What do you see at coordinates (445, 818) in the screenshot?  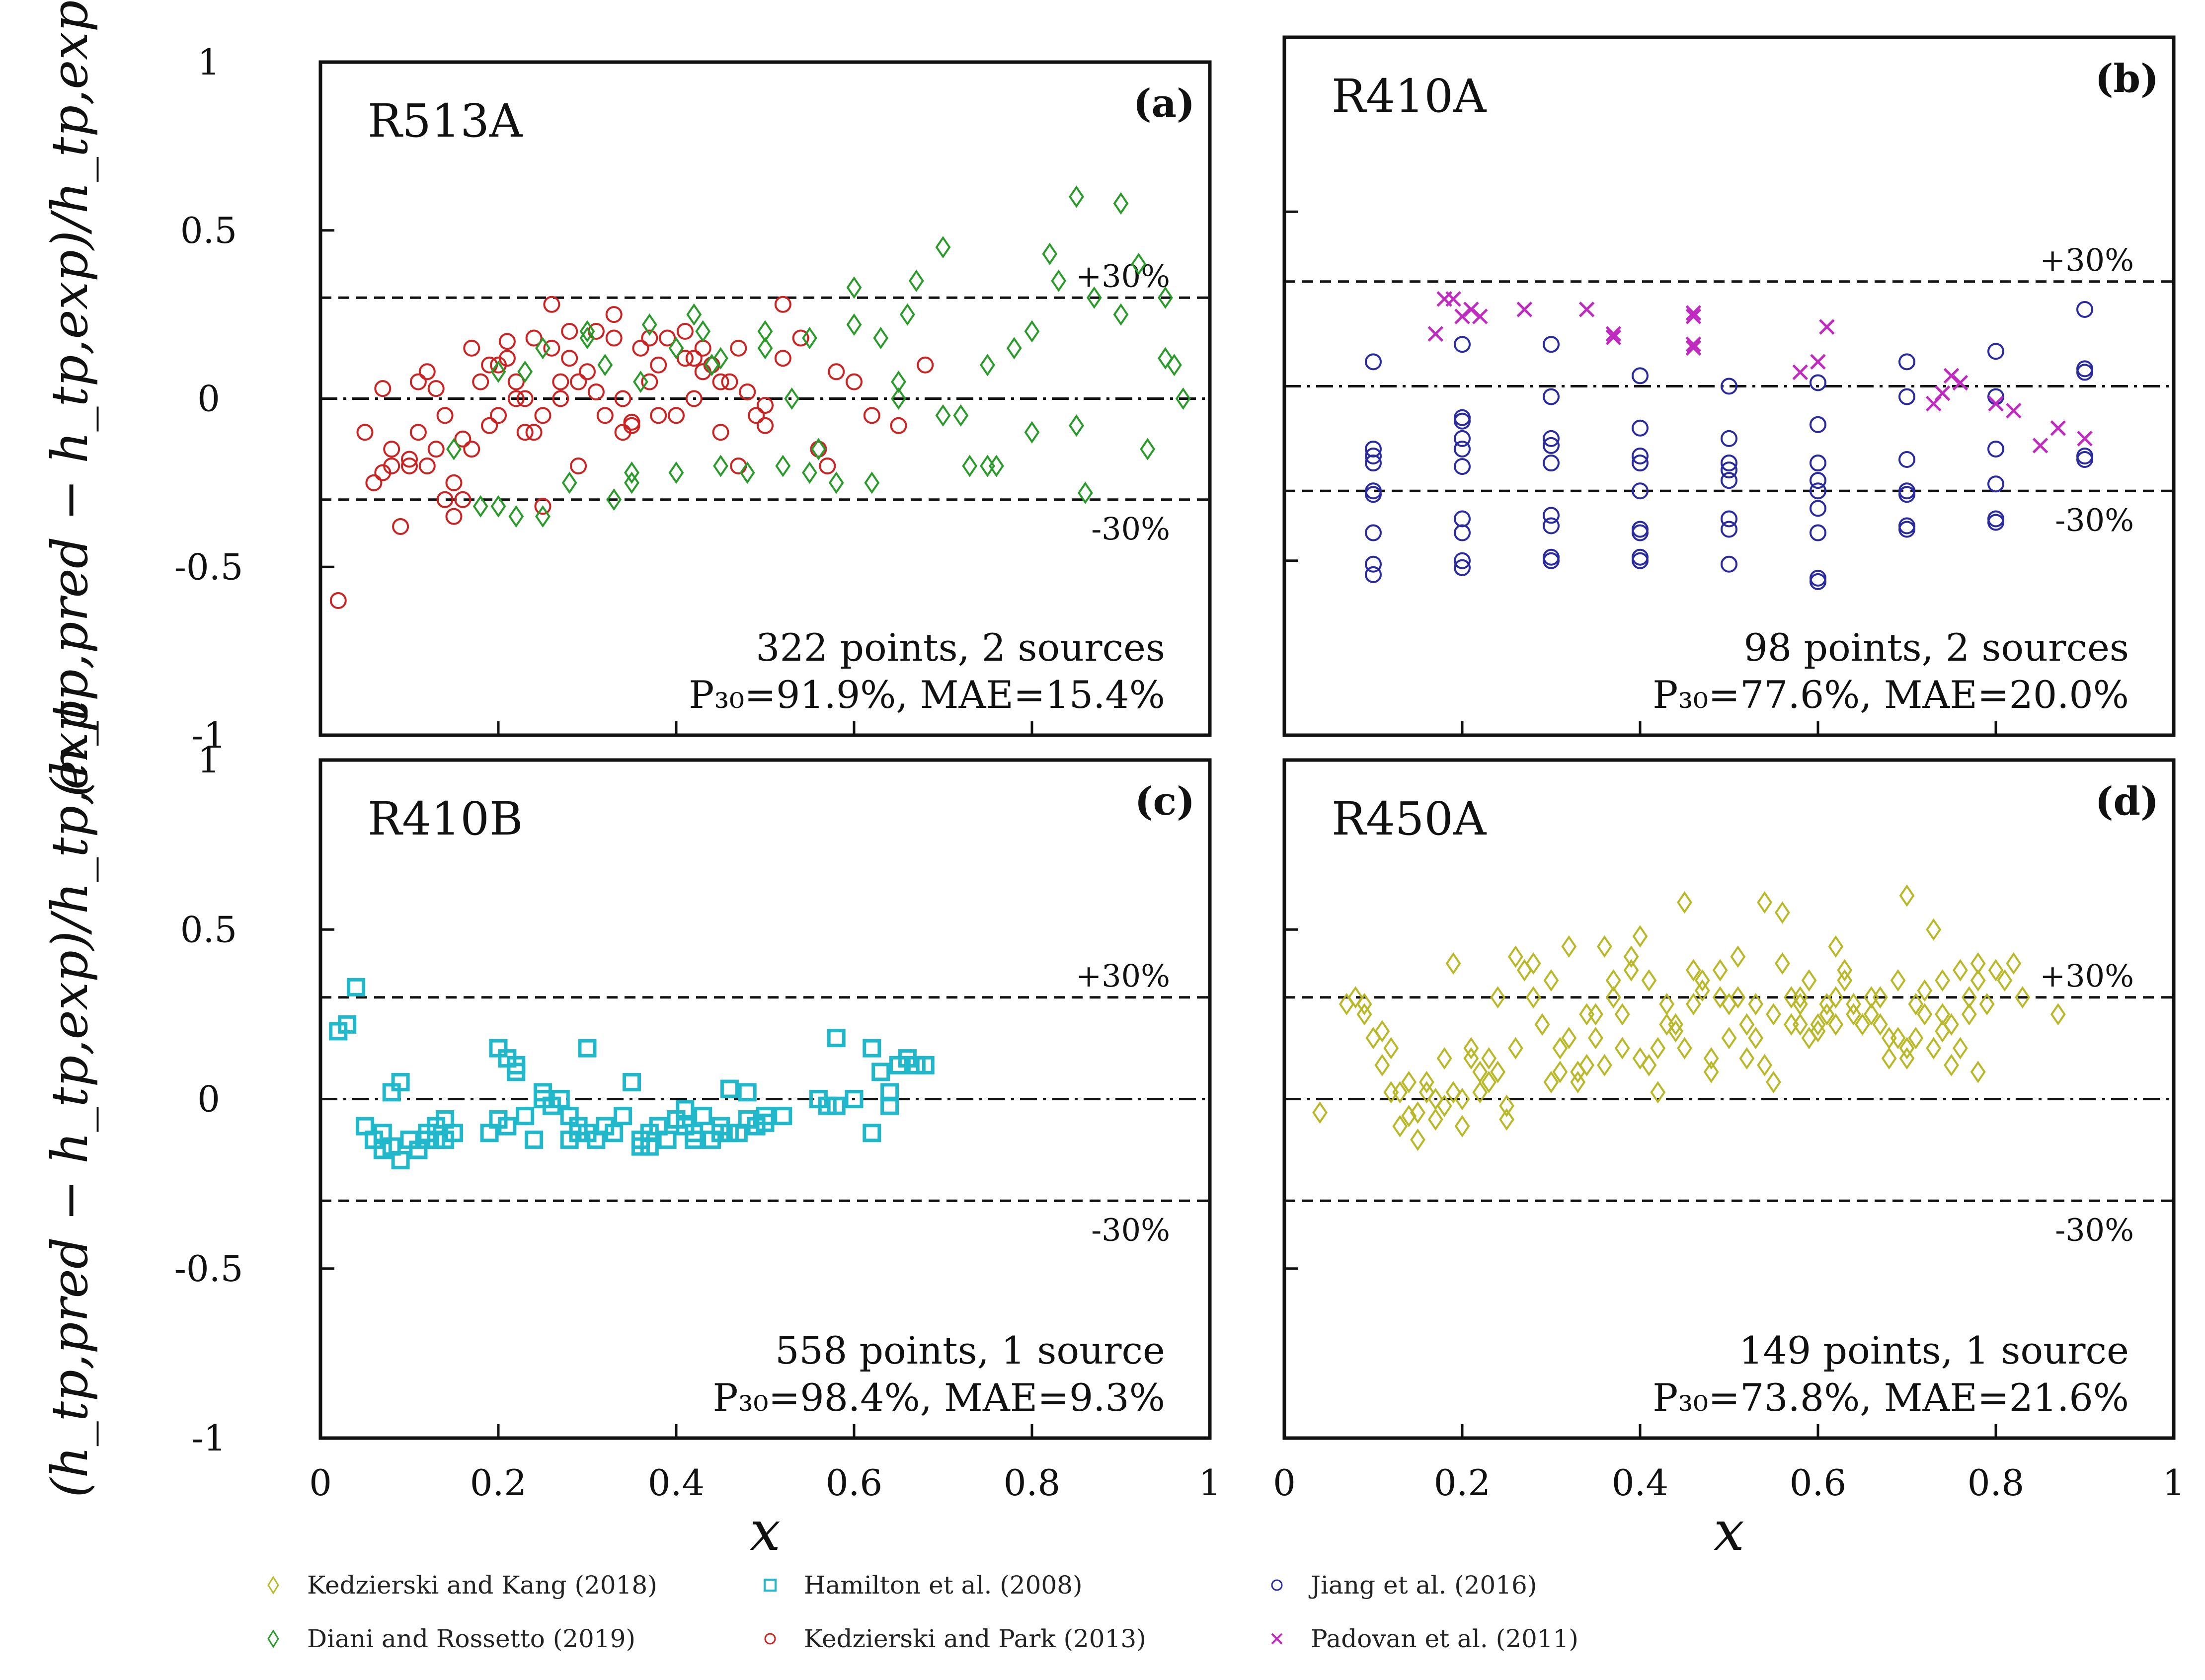 I see `panel-title: R410B` at bounding box center [445, 818].